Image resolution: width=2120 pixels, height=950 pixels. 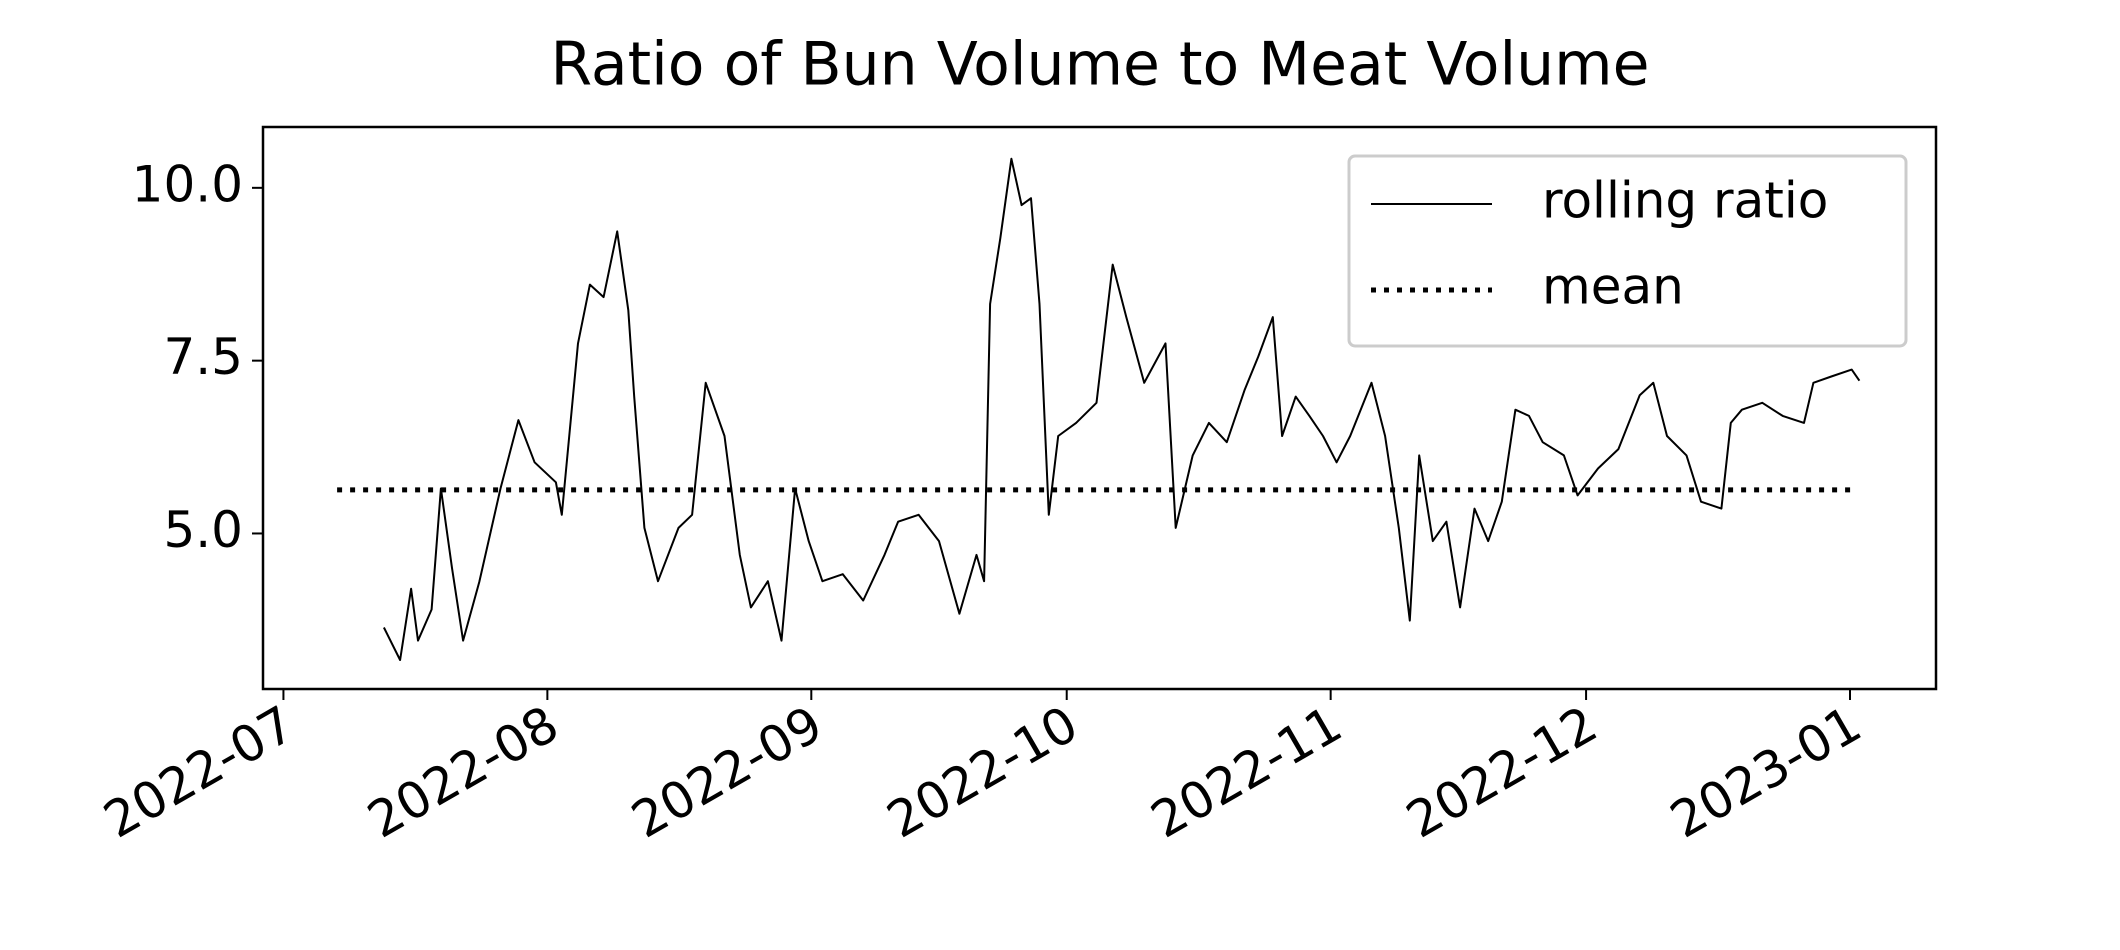 I want to click on x-tick-label: 2022-07, so click(x=199, y=772).